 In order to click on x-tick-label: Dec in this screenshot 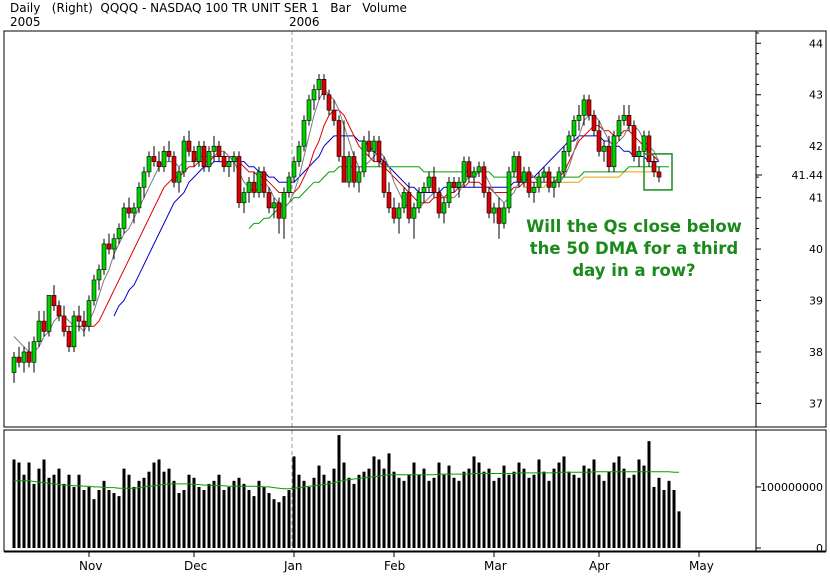, I will do `click(195, 566)`.